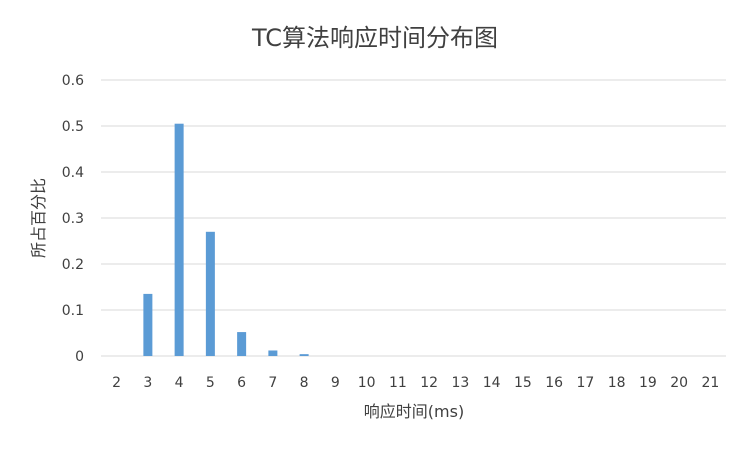 Image resolution: width=750 pixels, height=450 pixels. I want to click on x-tick-label: 2, so click(116, 383).